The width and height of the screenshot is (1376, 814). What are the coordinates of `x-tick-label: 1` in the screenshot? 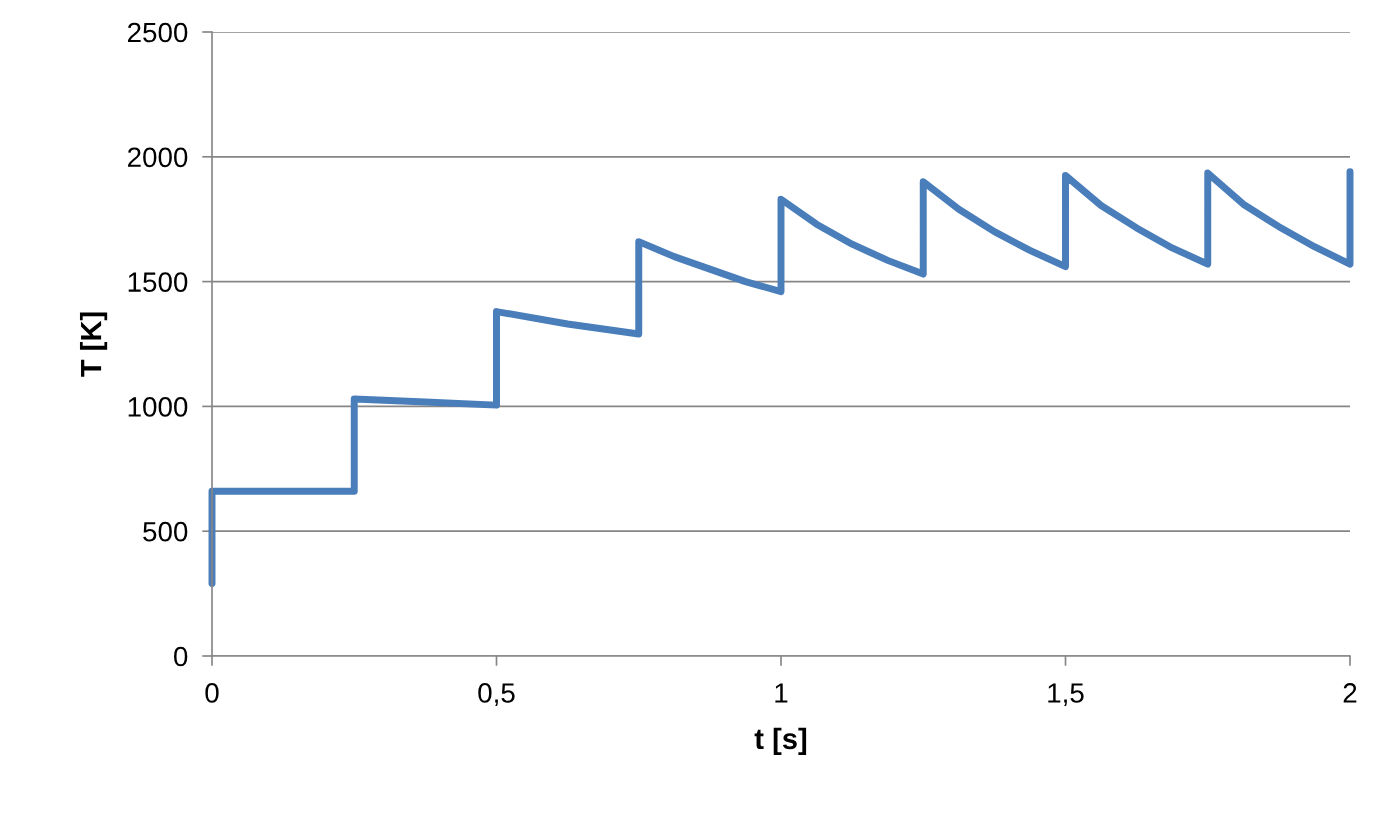 It's located at (781, 693).